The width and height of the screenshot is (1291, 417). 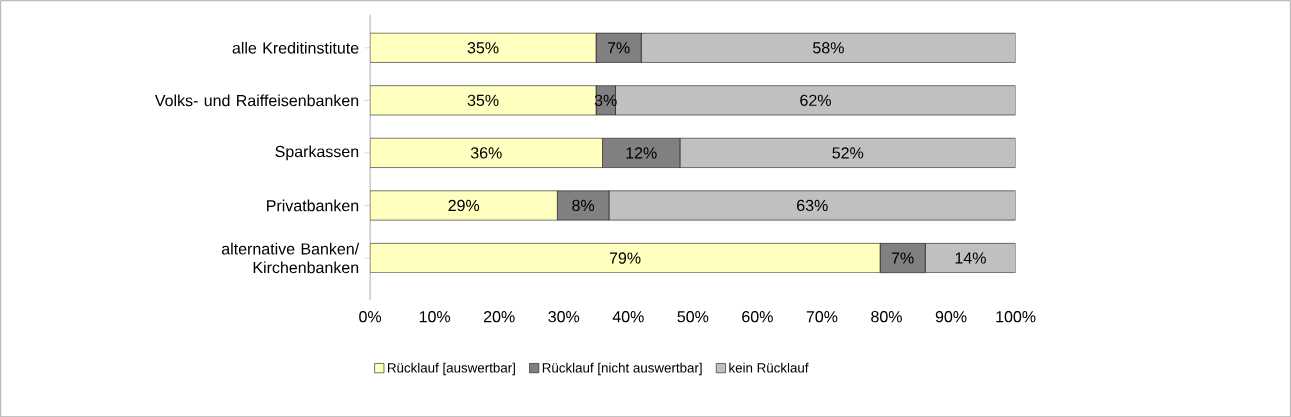 What do you see at coordinates (822, 316) in the screenshot?
I see `x-tick-label: 70%` at bounding box center [822, 316].